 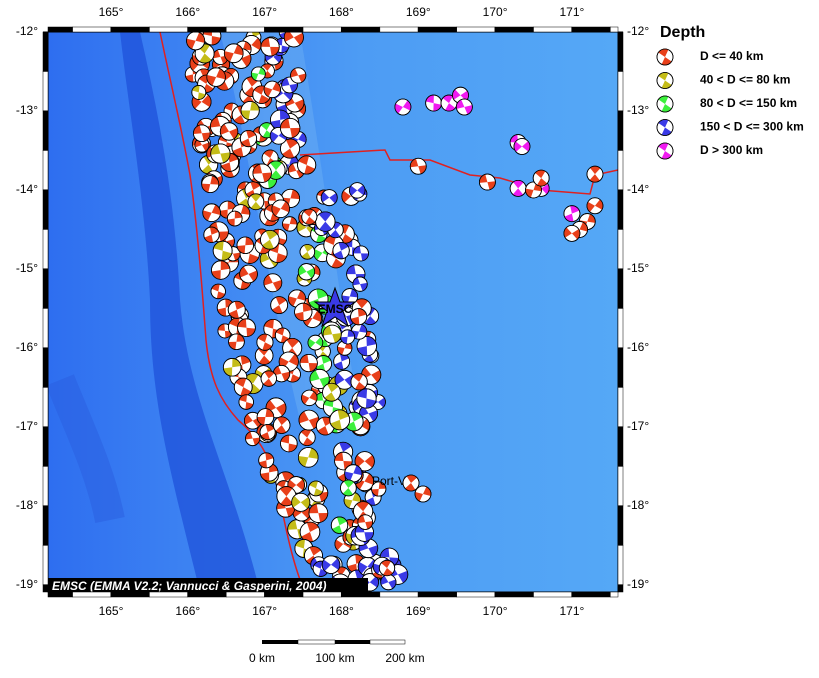 What do you see at coordinates (264, 12) in the screenshot?
I see `lon-tick-label: 167°` at bounding box center [264, 12].